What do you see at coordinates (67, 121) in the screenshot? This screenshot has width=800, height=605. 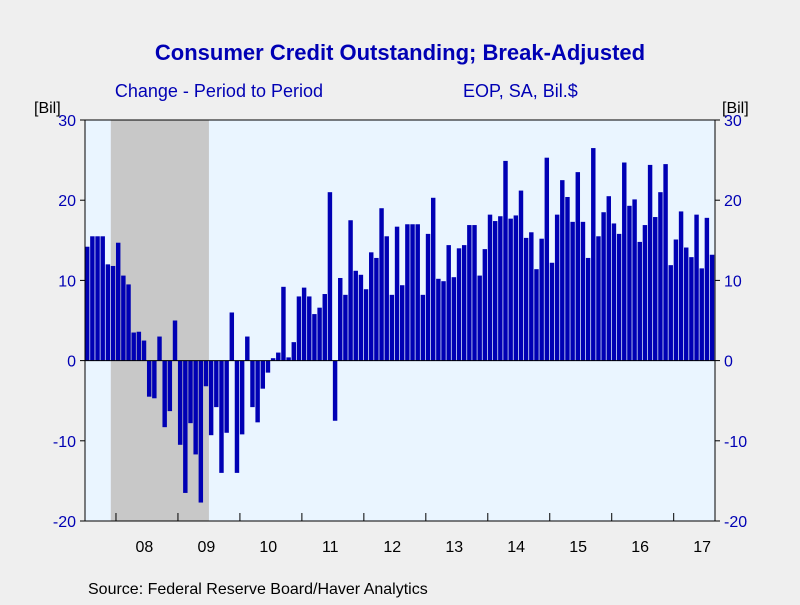 I see `y-tick-label-left: 30` at bounding box center [67, 121].